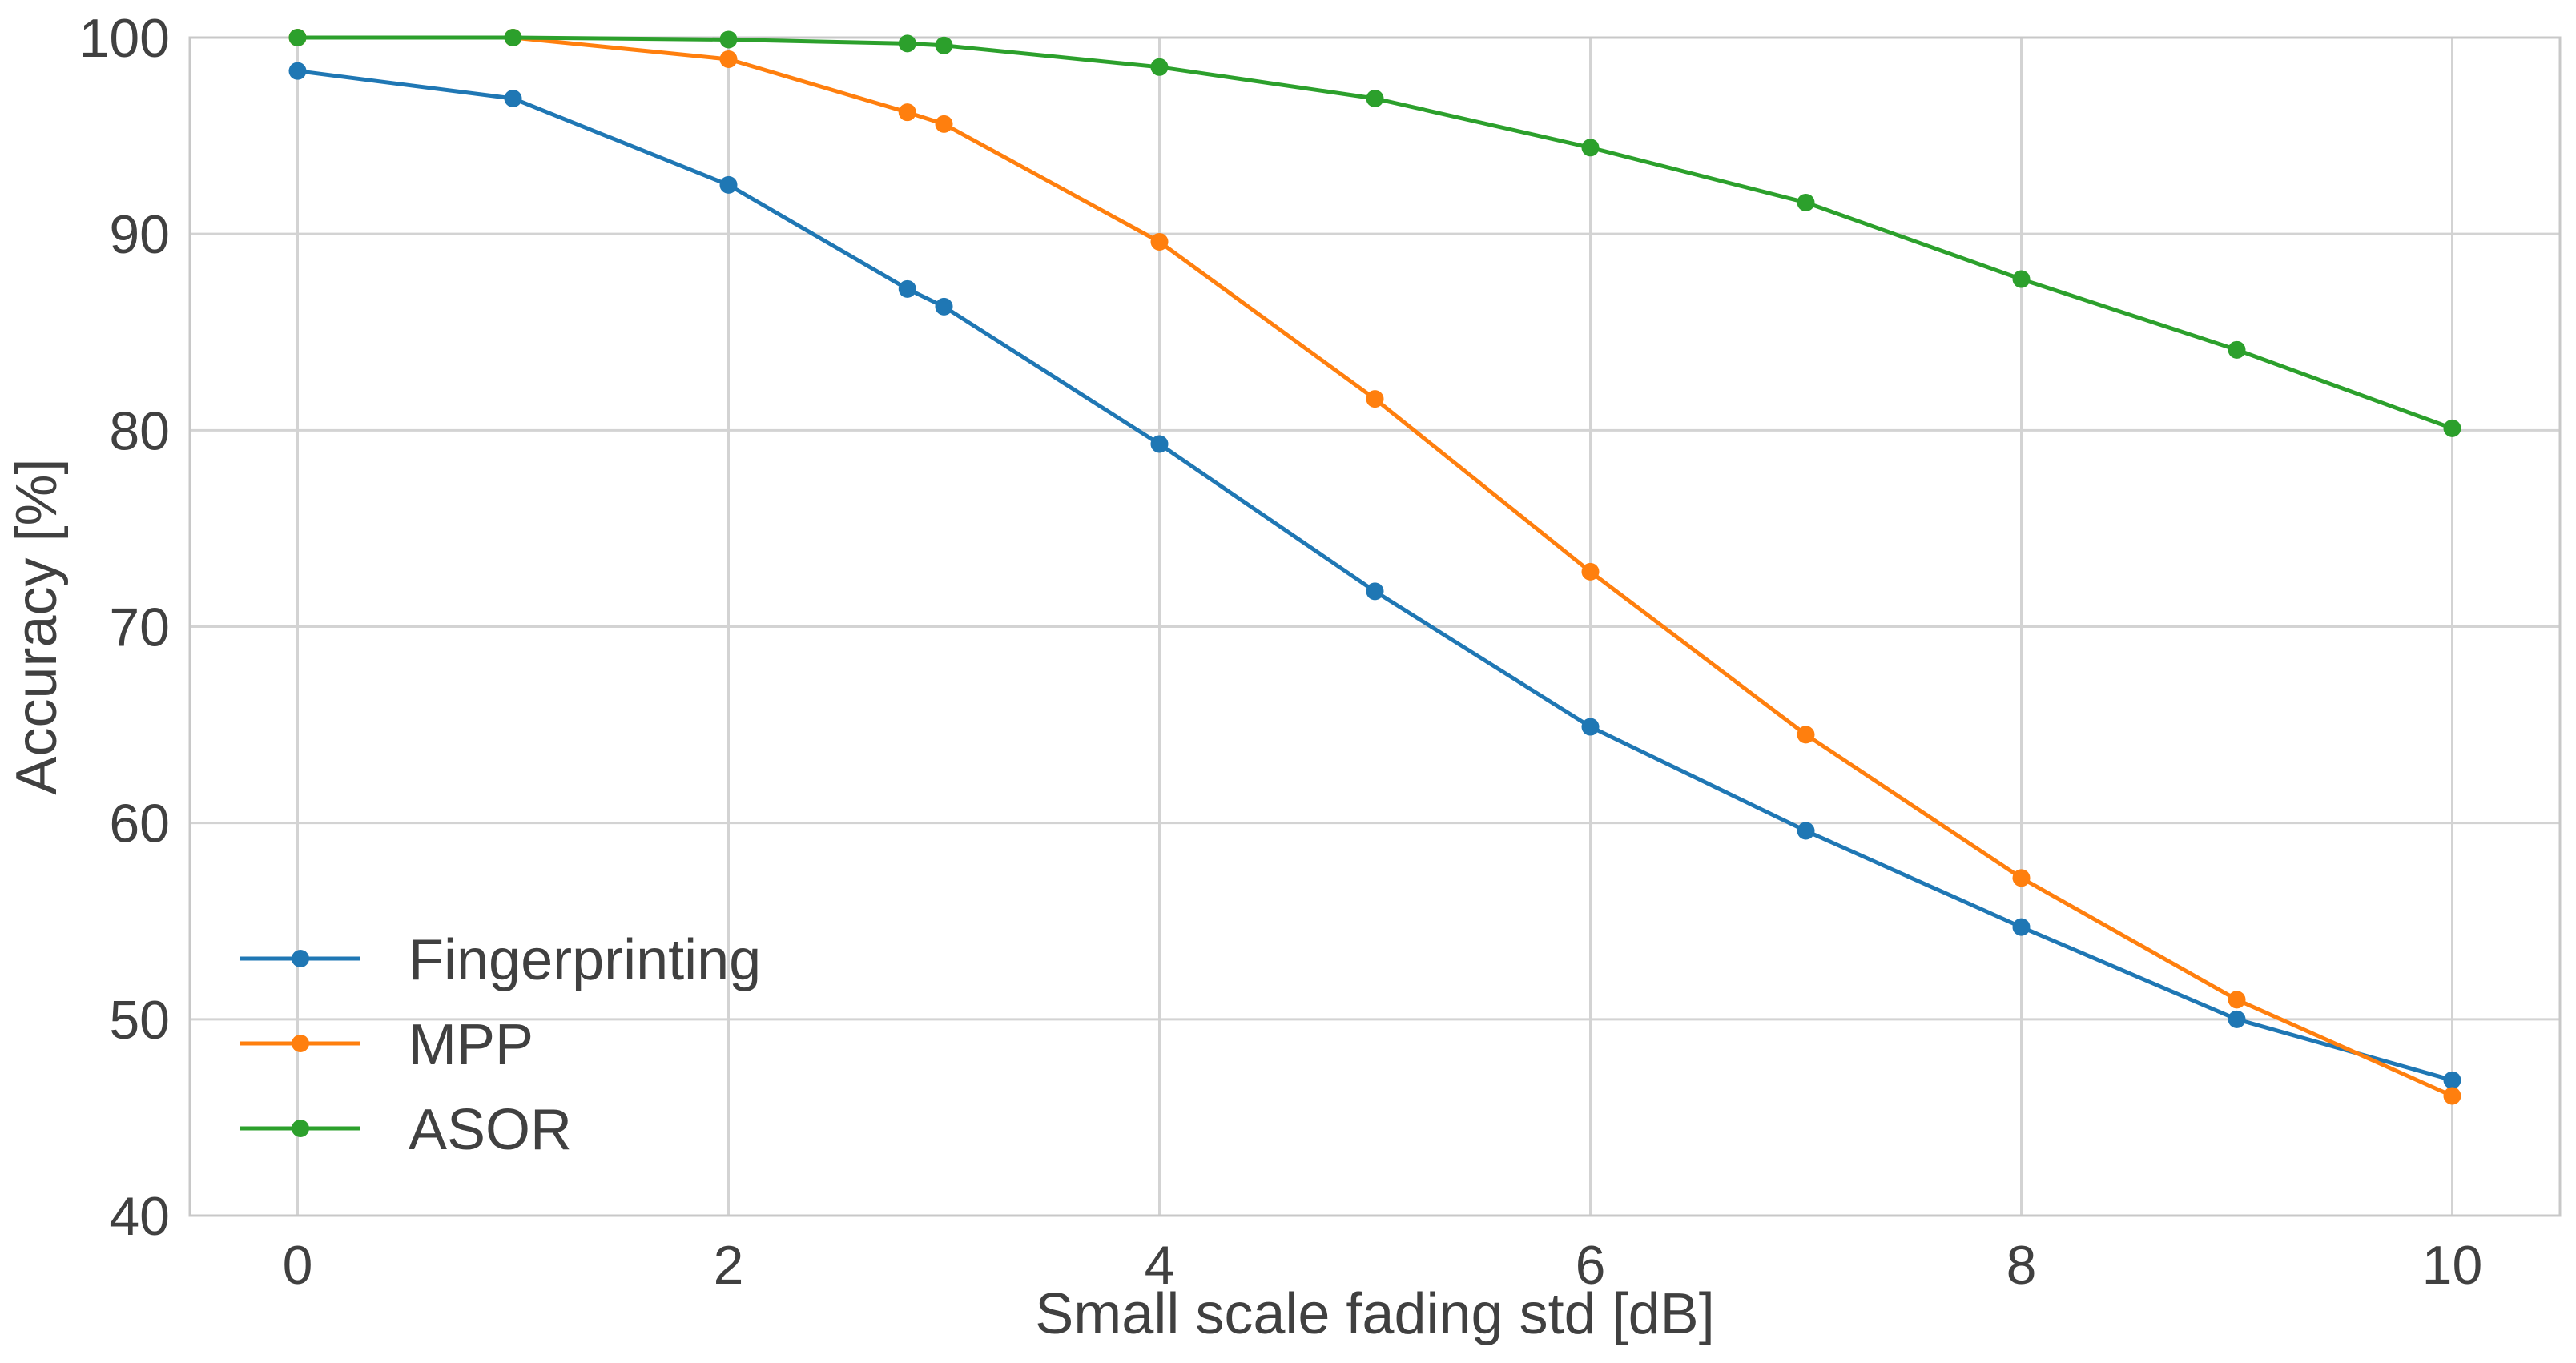  I want to click on y-axis-label: Accuracy [%], so click(37, 626).